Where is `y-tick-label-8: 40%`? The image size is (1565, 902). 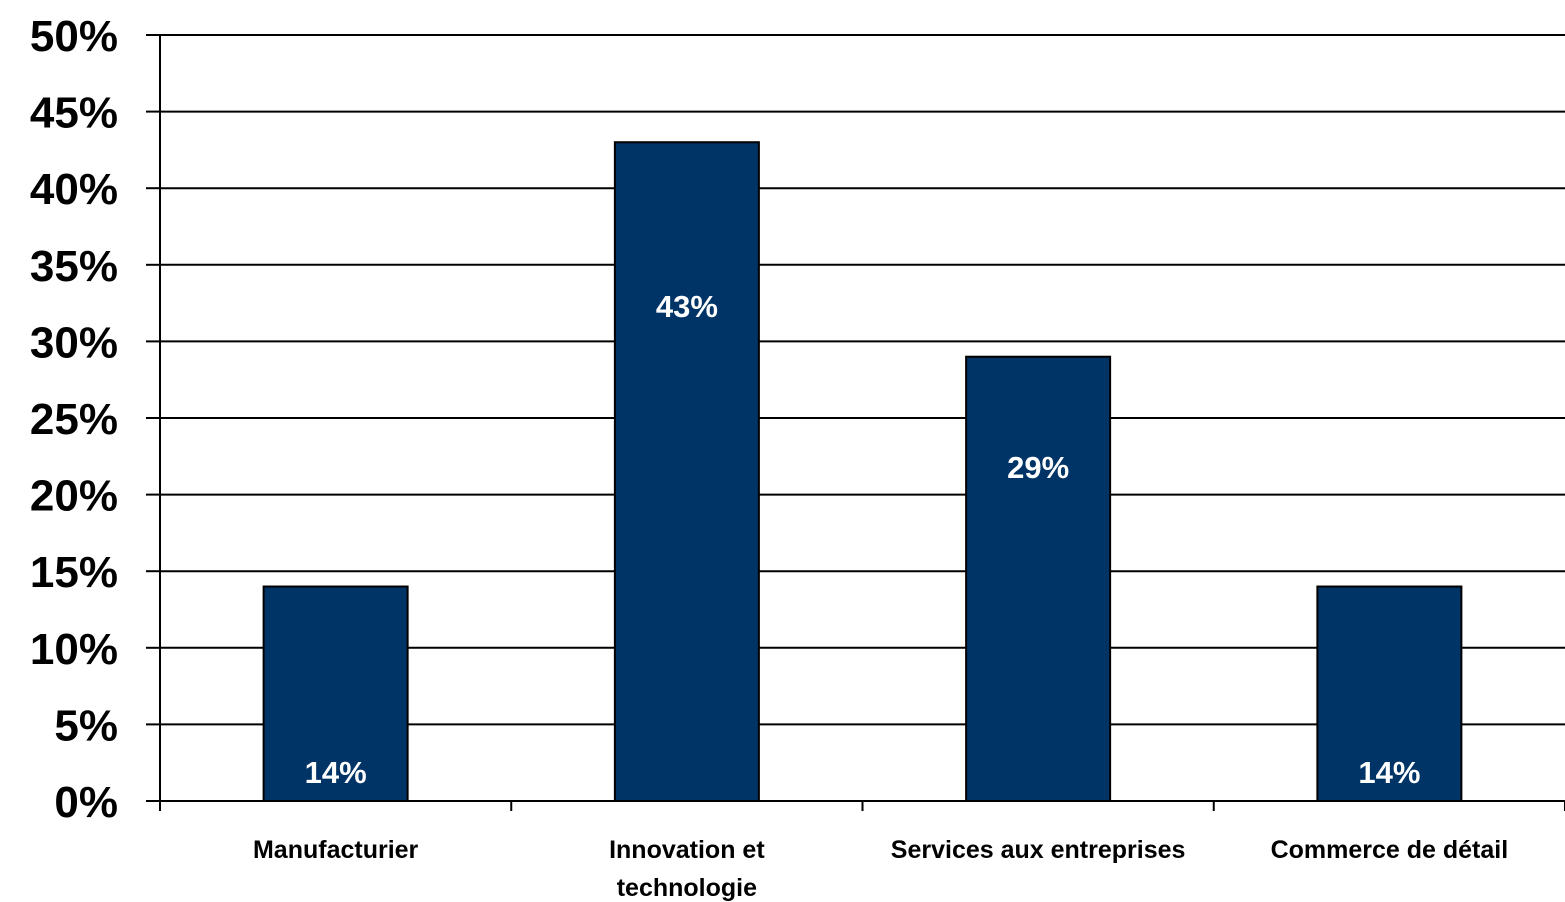 y-tick-label-8: 40% is located at coordinates (74, 189).